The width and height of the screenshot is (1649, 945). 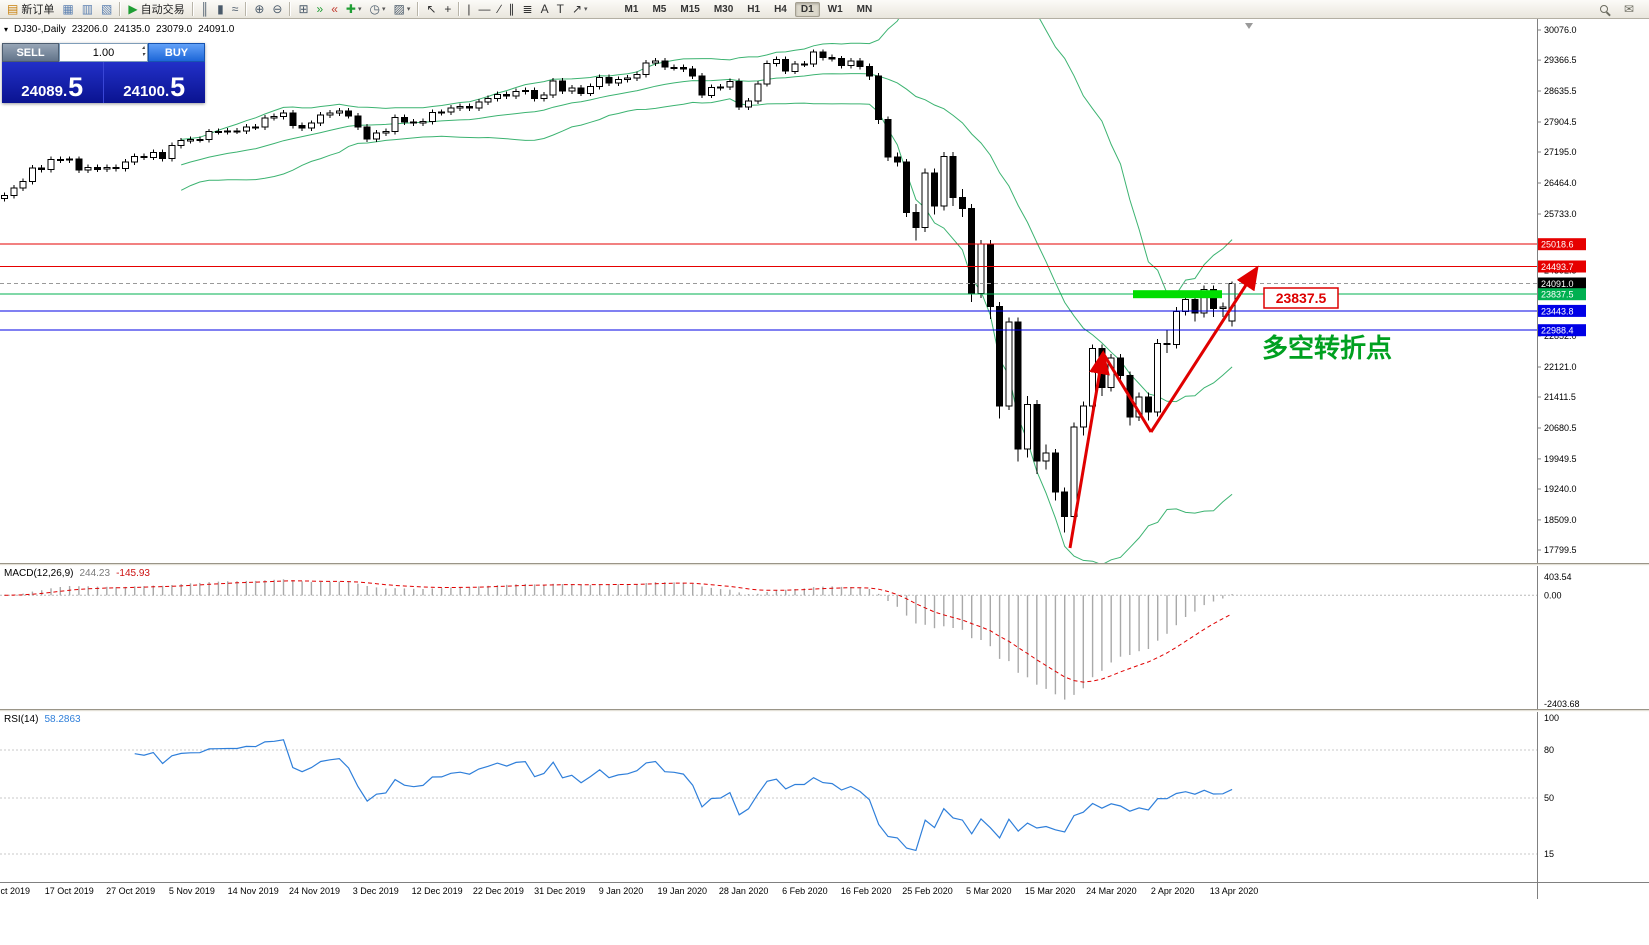 I want to click on highlight-segment, so click(x=1177, y=294).